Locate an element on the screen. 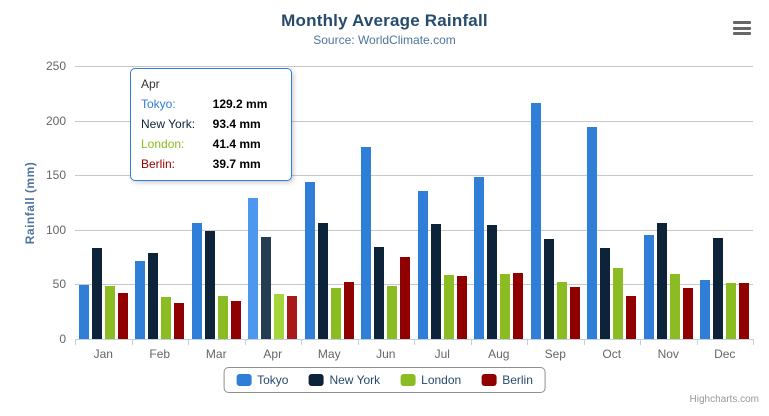 This screenshot has height=416, width=769. bar-tokyo-may is located at coordinates (309, 260).